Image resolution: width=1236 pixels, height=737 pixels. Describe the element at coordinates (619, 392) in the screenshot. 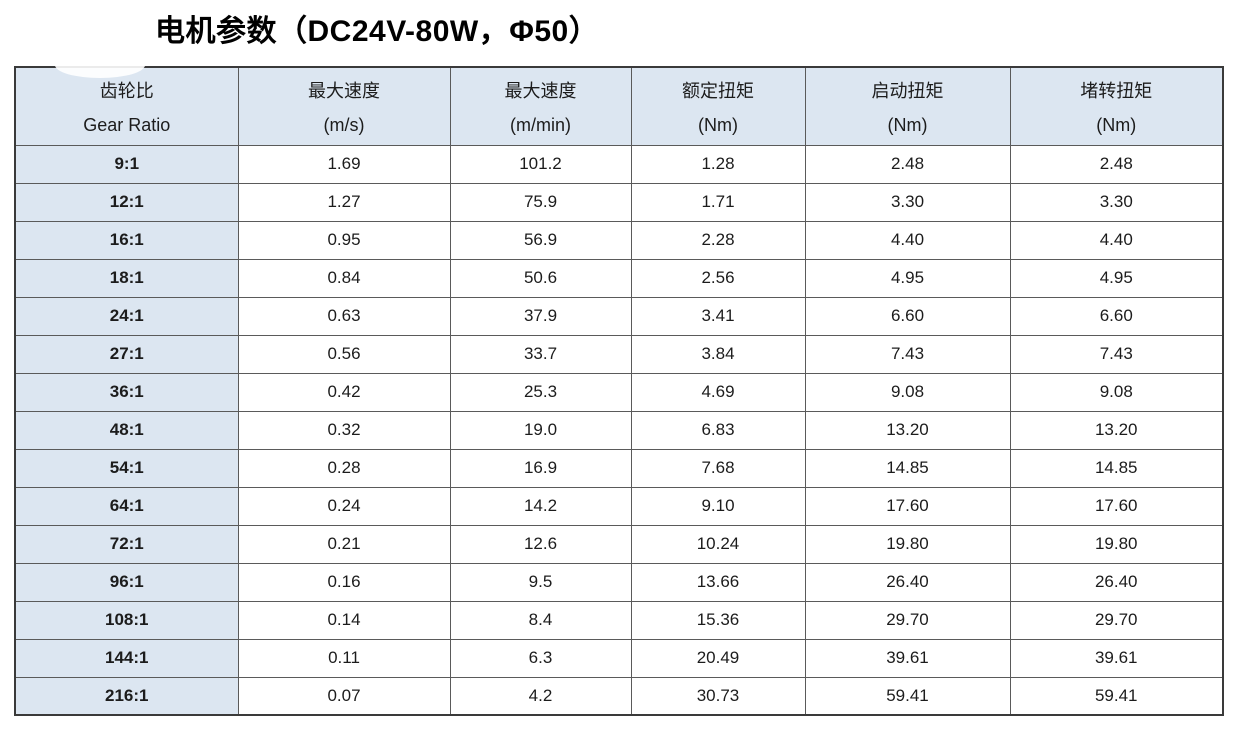

I see `table-row: 36:1 0.42 25.3 4.69 9.08 9.08` at that location.